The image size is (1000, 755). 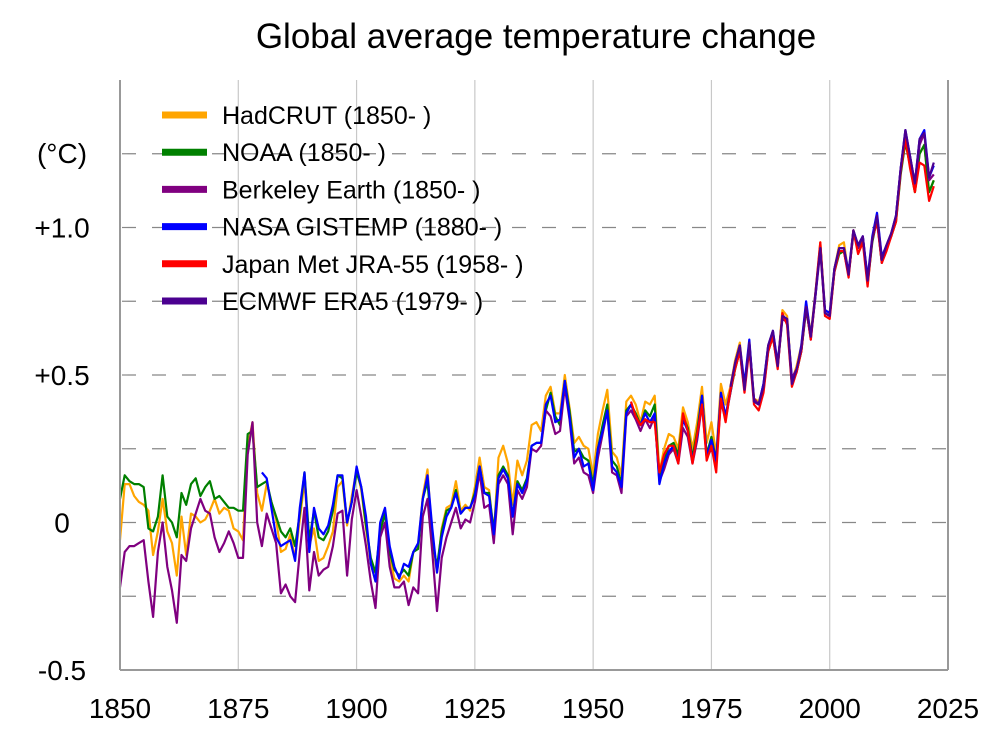 What do you see at coordinates (536, 36) in the screenshot?
I see `chart-title: Global average temperature change` at bounding box center [536, 36].